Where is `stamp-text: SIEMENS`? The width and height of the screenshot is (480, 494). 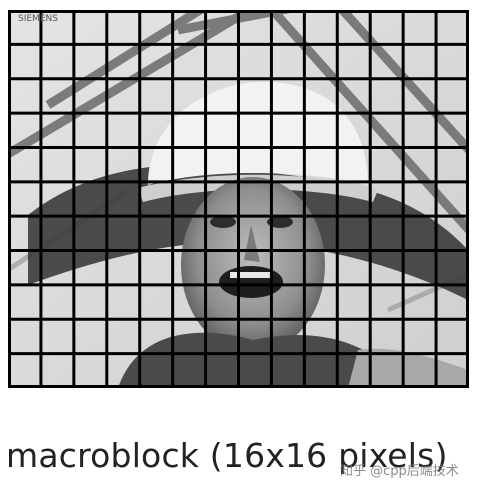
stamp-text: SIEMENS is located at coordinates (38, 19).